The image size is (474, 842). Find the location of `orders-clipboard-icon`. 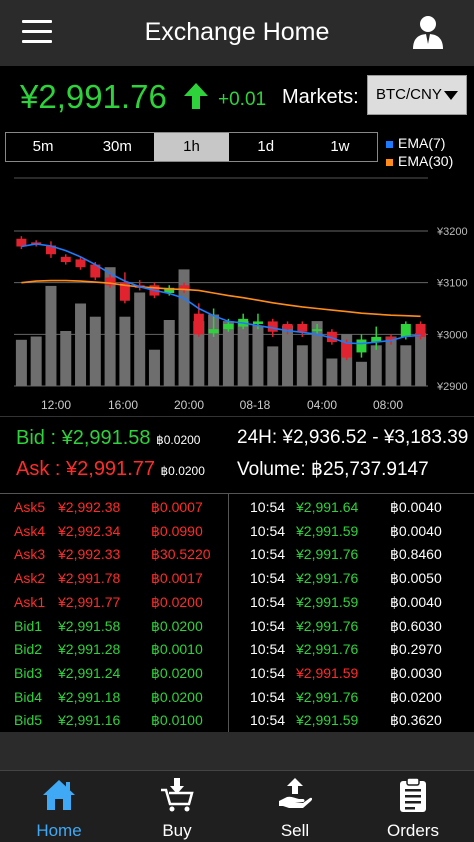

orders-clipboard-icon is located at coordinates (413, 794).